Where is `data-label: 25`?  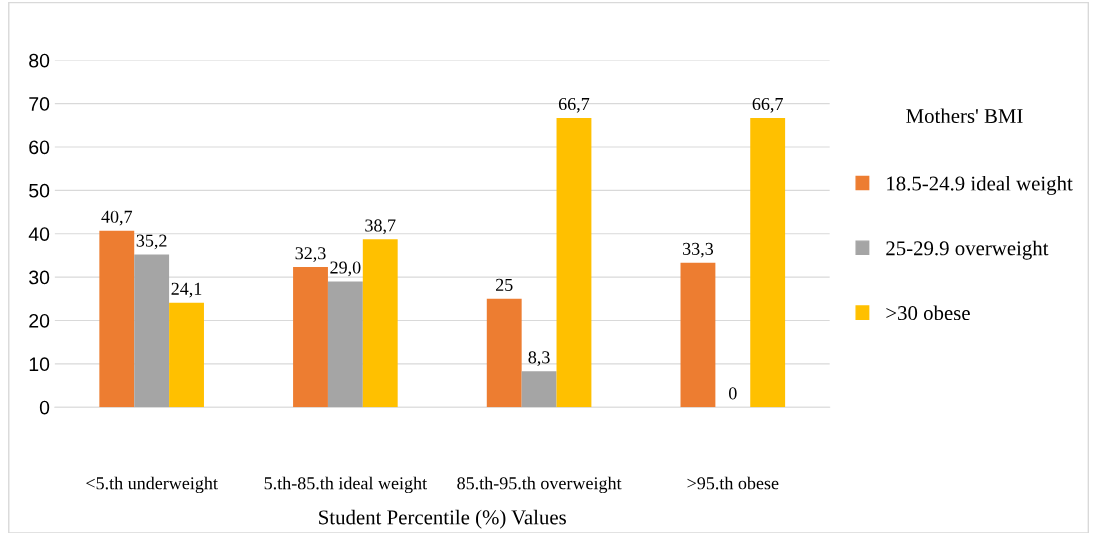
data-label: 25 is located at coordinates (504, 284).